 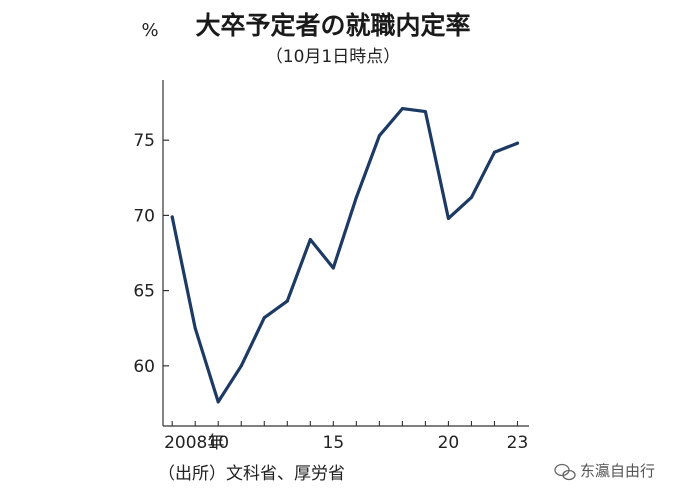 I want to click on y-axis-ticks: 60 65 70 75, so click(x=151, y=254).